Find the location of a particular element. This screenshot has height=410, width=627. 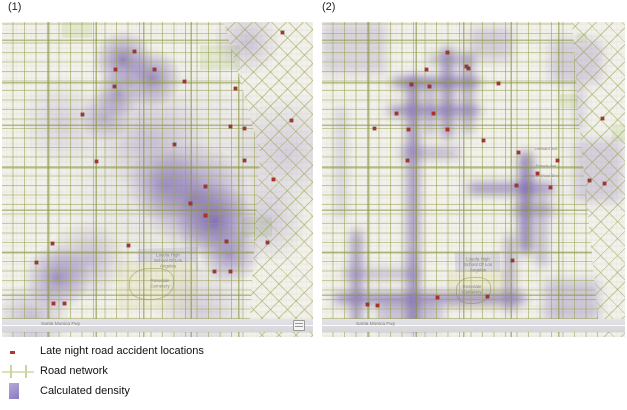

legend-road-label: Road network is located at coordinates (74, 371).